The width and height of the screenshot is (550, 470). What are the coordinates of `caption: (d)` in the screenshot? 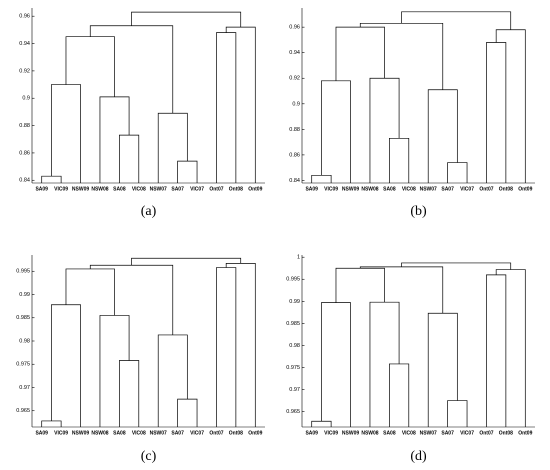 It's located at (418, 456).